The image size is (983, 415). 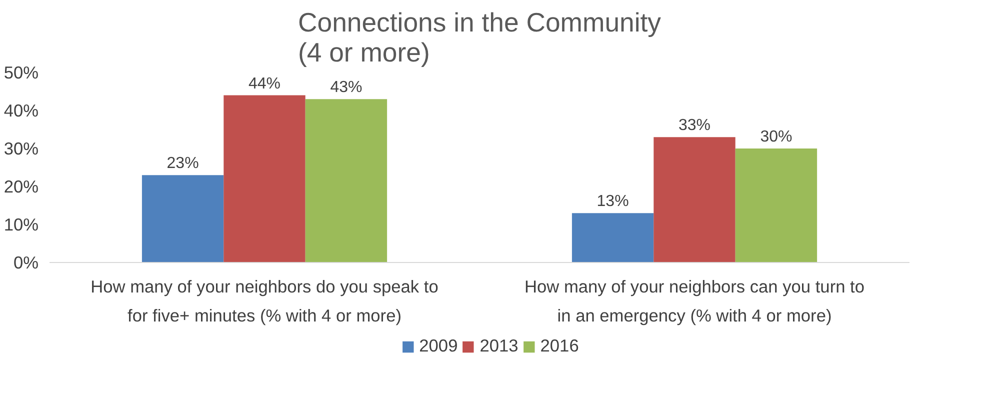 What do you see at coordinates (21, 186) in the screenshot?
I see `y-tick-label: 20%` at bounding box center [21, 186].